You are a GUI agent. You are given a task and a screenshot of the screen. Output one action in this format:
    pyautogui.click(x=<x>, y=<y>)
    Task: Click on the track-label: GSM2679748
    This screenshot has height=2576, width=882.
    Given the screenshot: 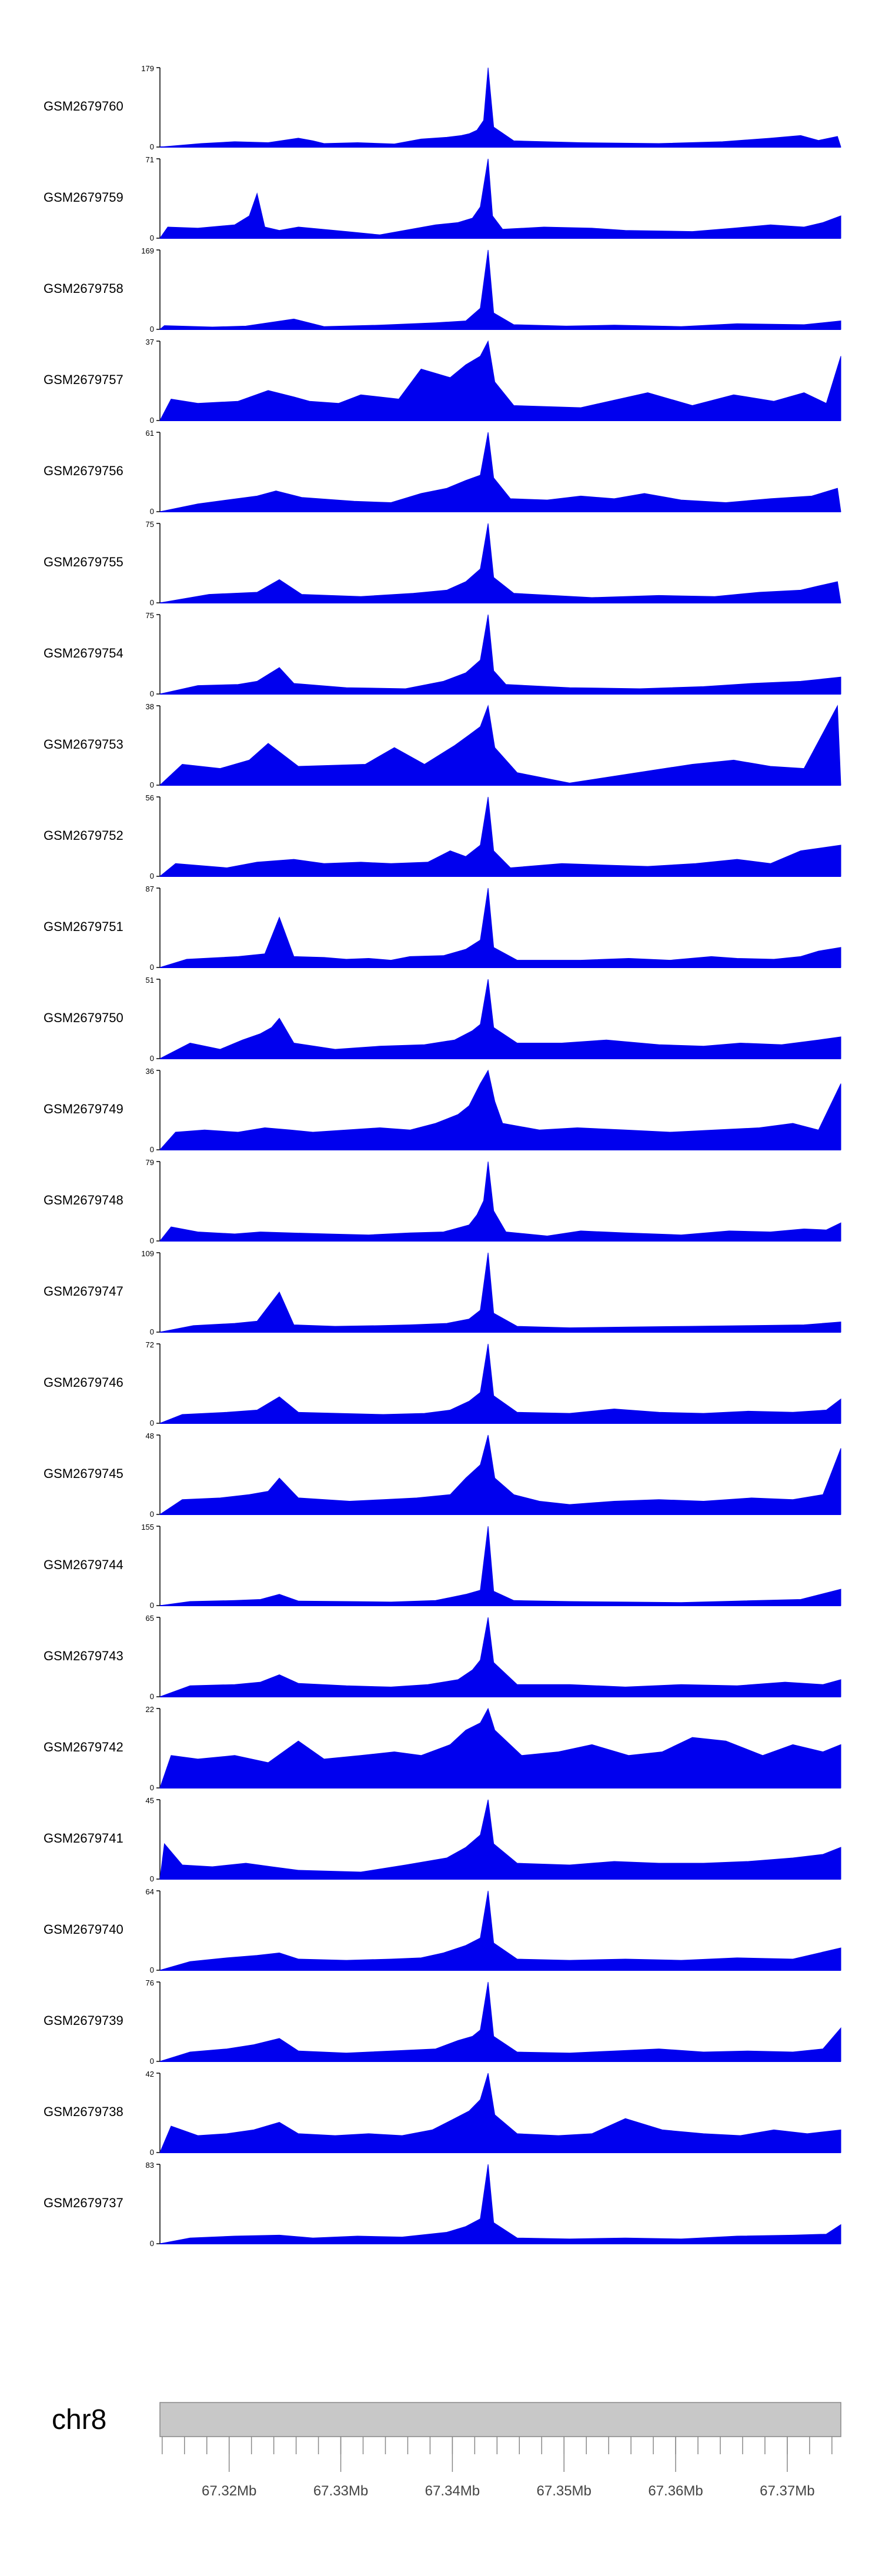 What is the action you would take?
    pyautogui.click(x=83, y=1200)
    